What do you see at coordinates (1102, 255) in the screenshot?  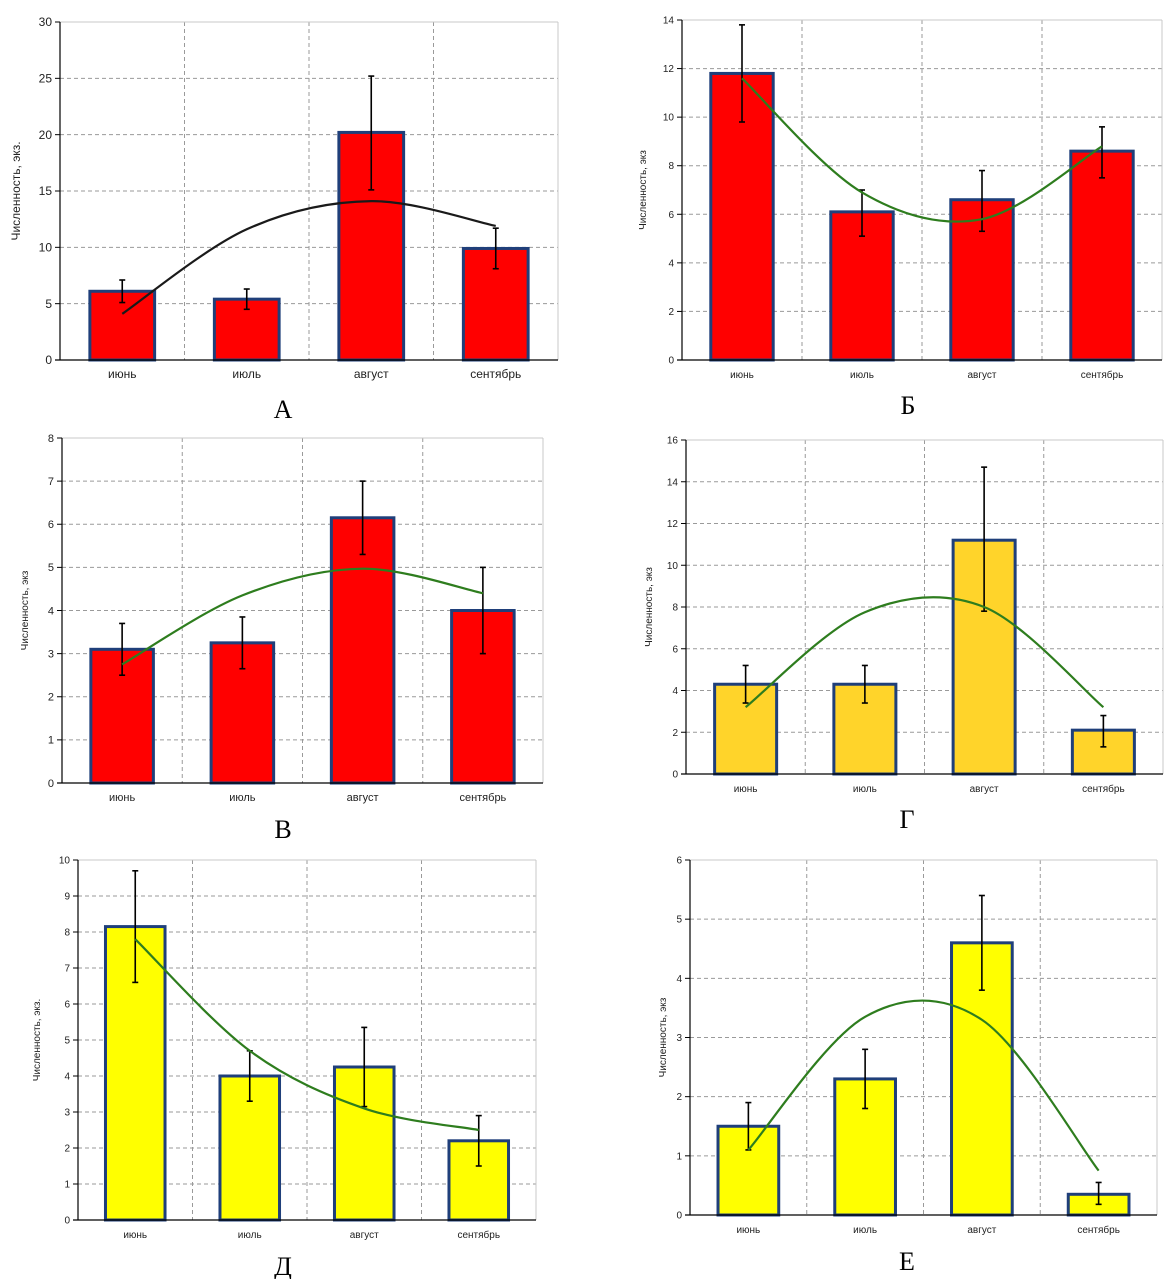 I see `bar-сентябрь` at bounding box center [1102, 255].